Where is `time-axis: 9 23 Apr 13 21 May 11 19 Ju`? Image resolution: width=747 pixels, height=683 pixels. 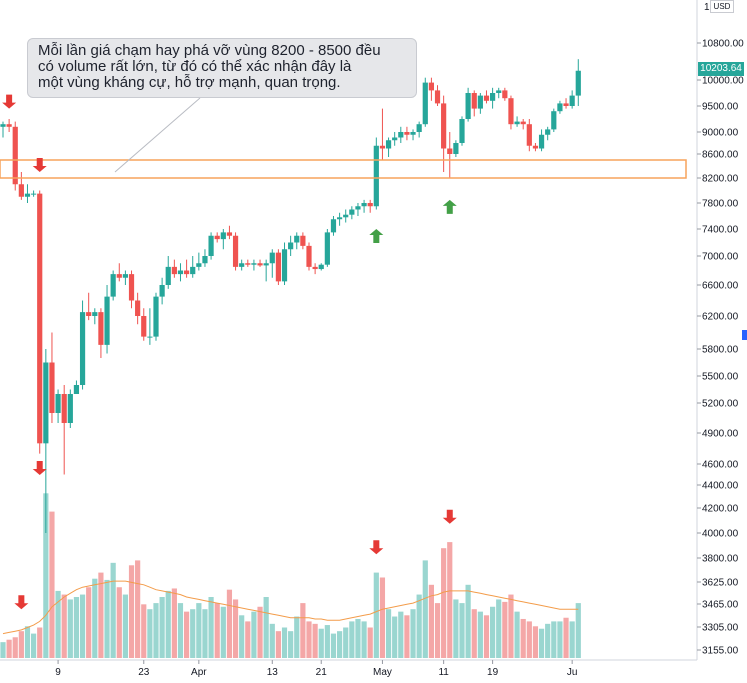 time-axis: 9 23 Apr 13 21 May 11 19 Ju is located at coordinates (316, 669).